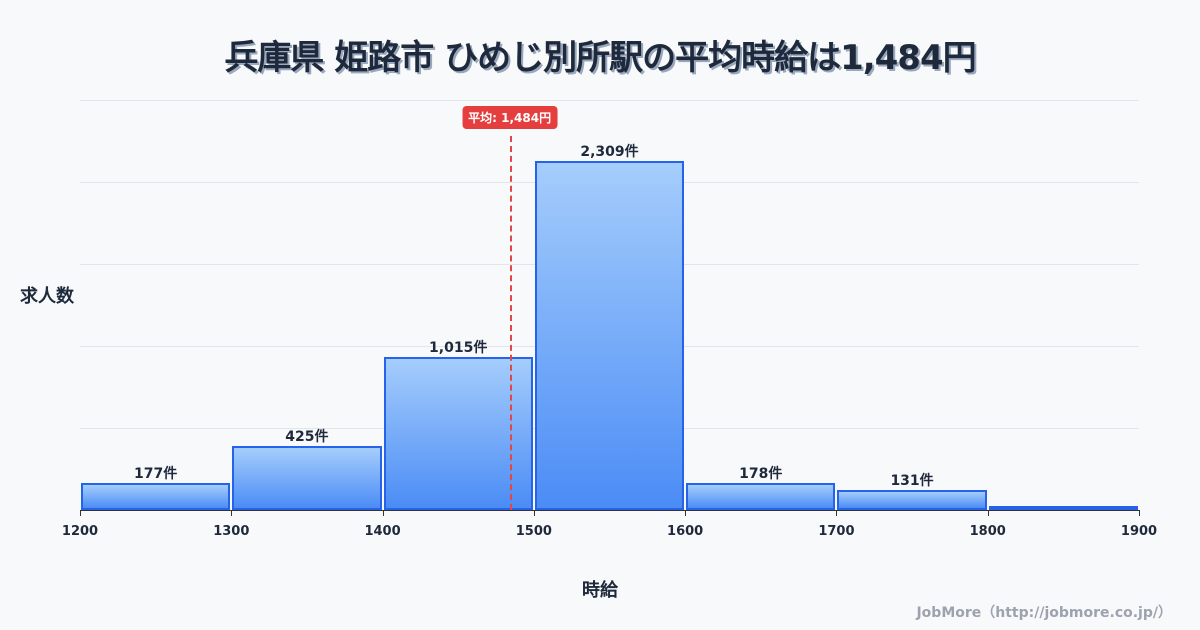 This screenshot has height=630, width=1200. Describe the element at coordinates (836, 531) in the screenshot. I see `x-tick-label: 1700` at that location.